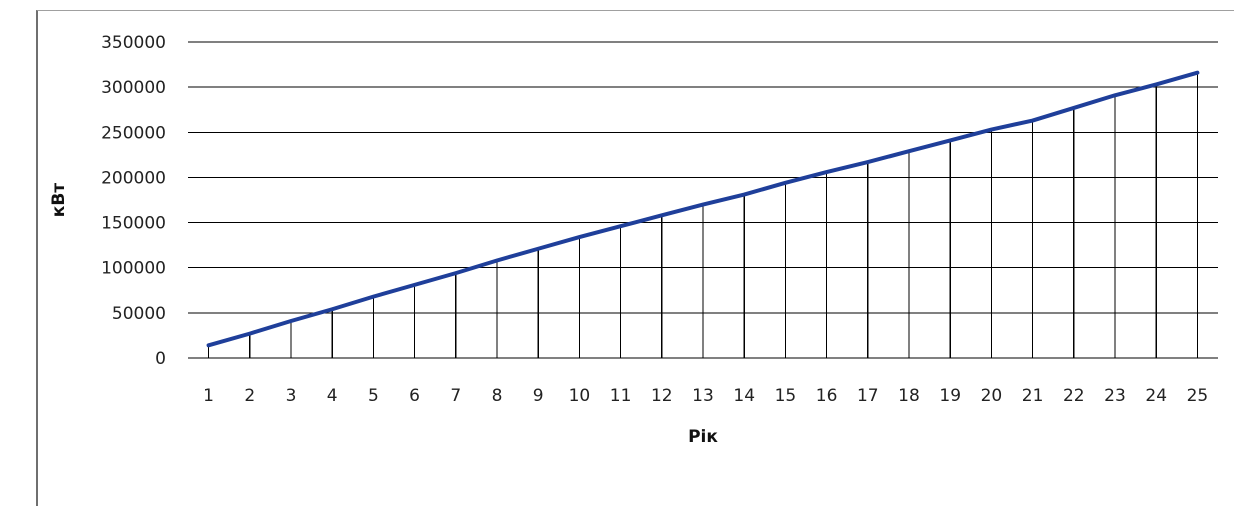  I want to click on x-tick-label: 15, so click(786, 396).